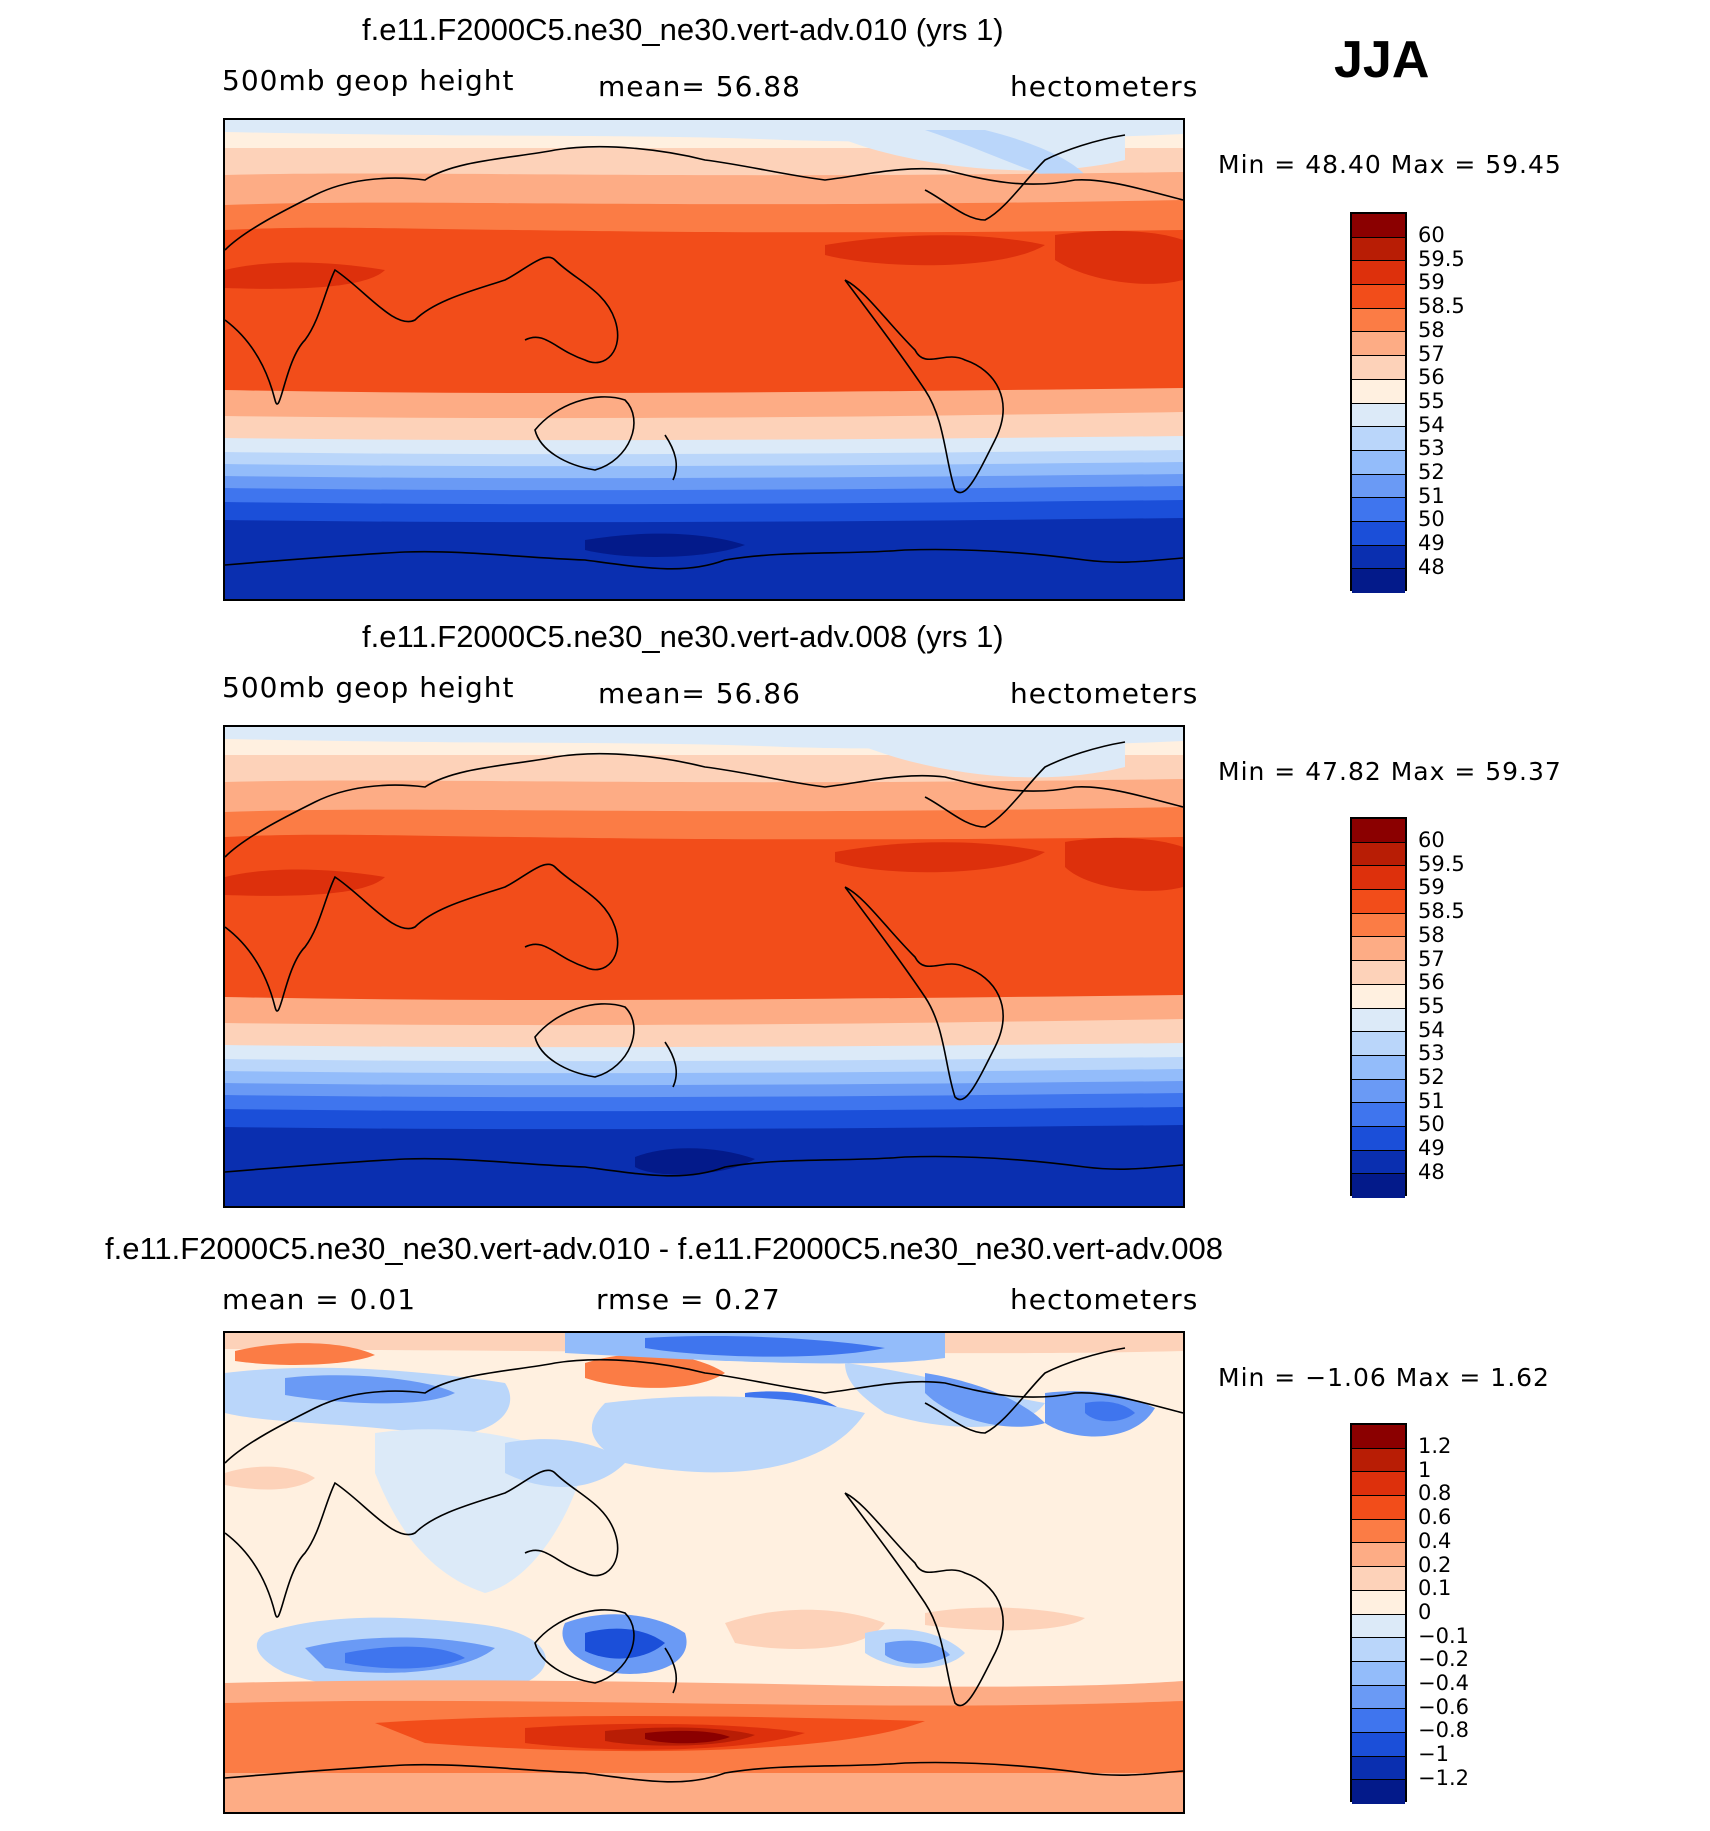  What do you see at coordinates (1431, 519) in the screenshot?
I see `panel-1-level-label: 50` at bounding box center [1431, 519].